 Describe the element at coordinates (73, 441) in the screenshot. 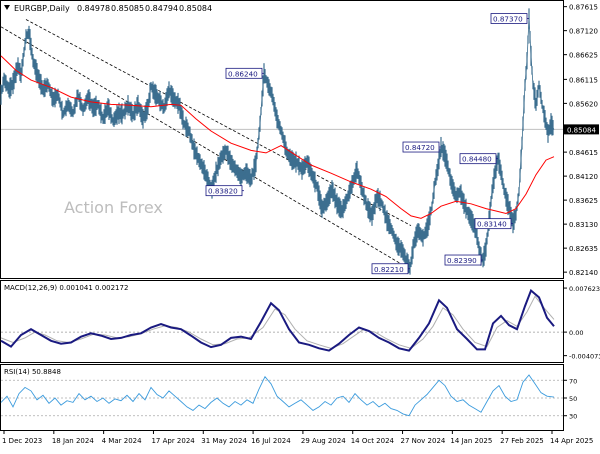

I see `time-tick-label: 18 Jan 2024` at that location.